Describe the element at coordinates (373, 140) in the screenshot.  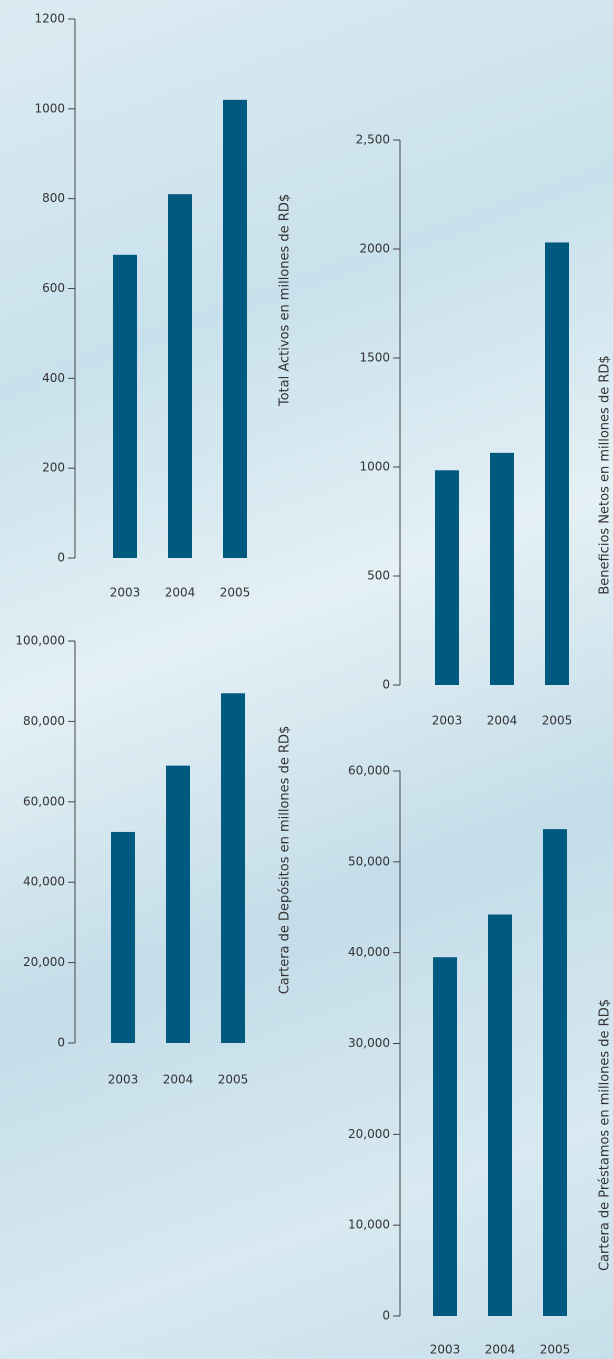
I see `y-tick-label: 2,500` at that location.